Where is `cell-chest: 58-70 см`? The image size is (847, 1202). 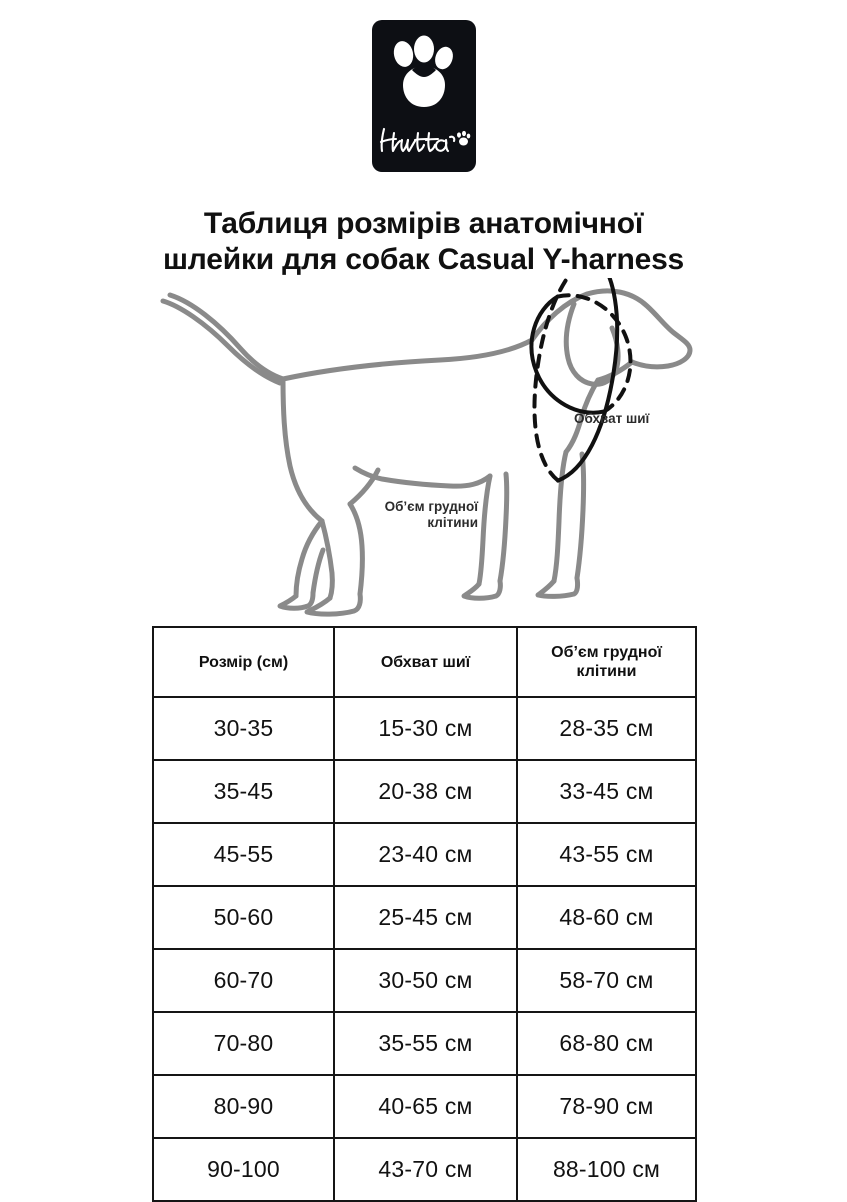 cell-chest: 58-70 см is located at coordinates (606, 980).